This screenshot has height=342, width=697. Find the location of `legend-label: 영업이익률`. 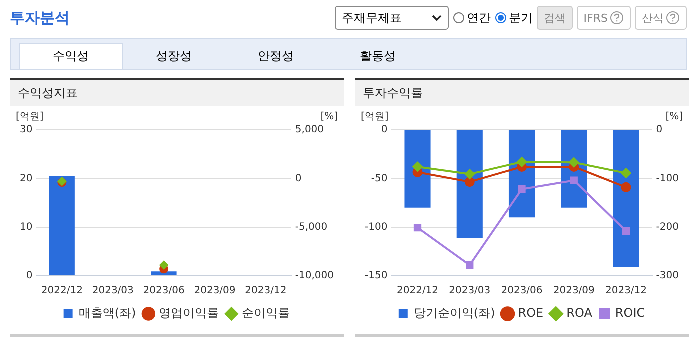

legend-label: 영업이익률 is located at coordinates (189, 313).